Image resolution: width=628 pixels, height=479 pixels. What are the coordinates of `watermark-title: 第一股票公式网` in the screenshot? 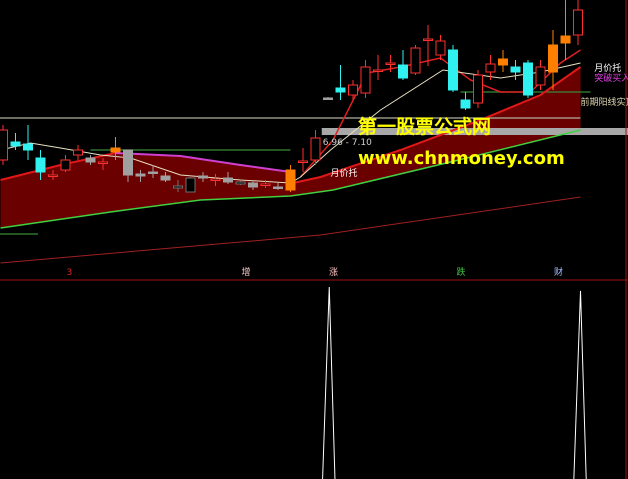 It's located at (425, 127).